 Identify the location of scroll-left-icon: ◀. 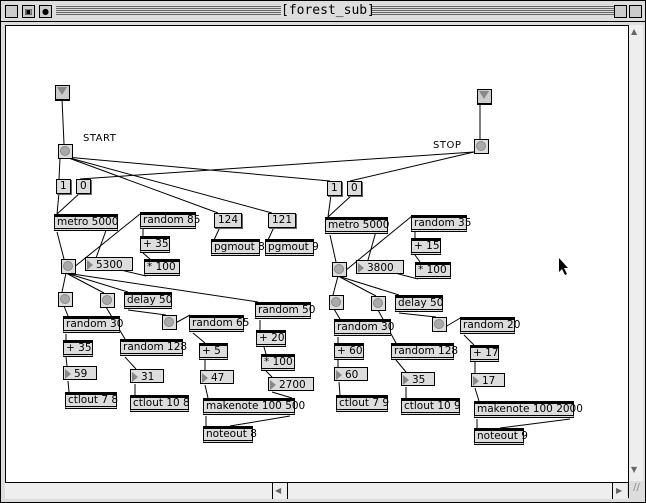
(278, 490).